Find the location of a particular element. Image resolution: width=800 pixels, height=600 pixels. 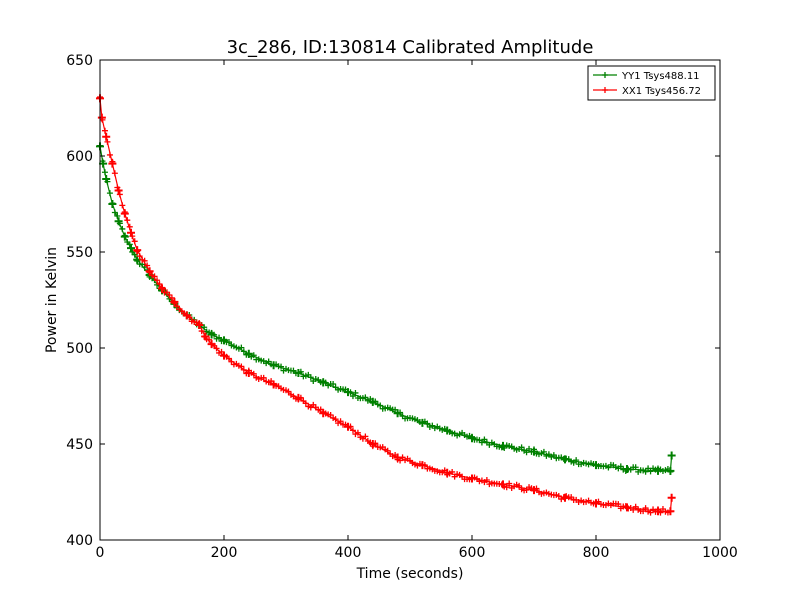

y-tick-label: 650 is located at coordinates (79, 61).